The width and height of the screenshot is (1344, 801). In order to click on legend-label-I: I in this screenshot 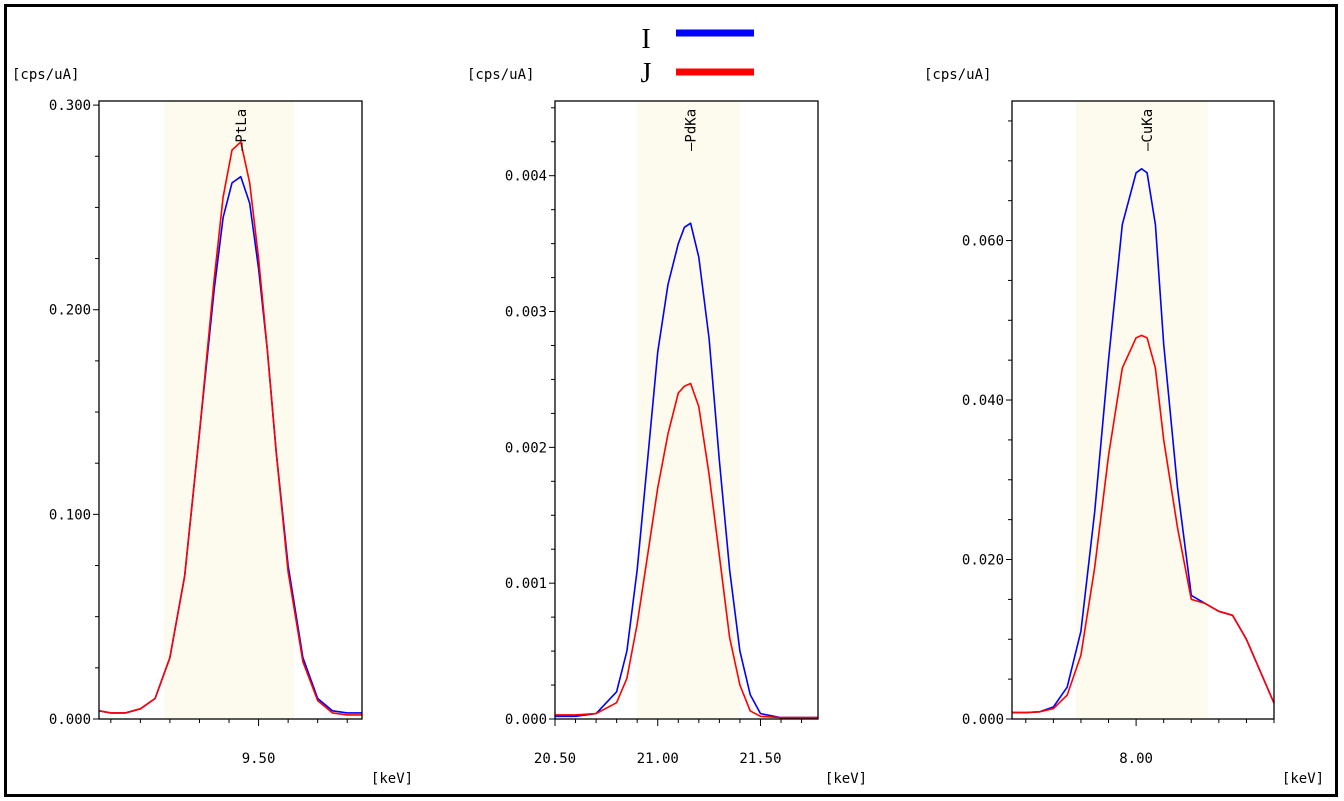, I will do `click(645, 39)`.